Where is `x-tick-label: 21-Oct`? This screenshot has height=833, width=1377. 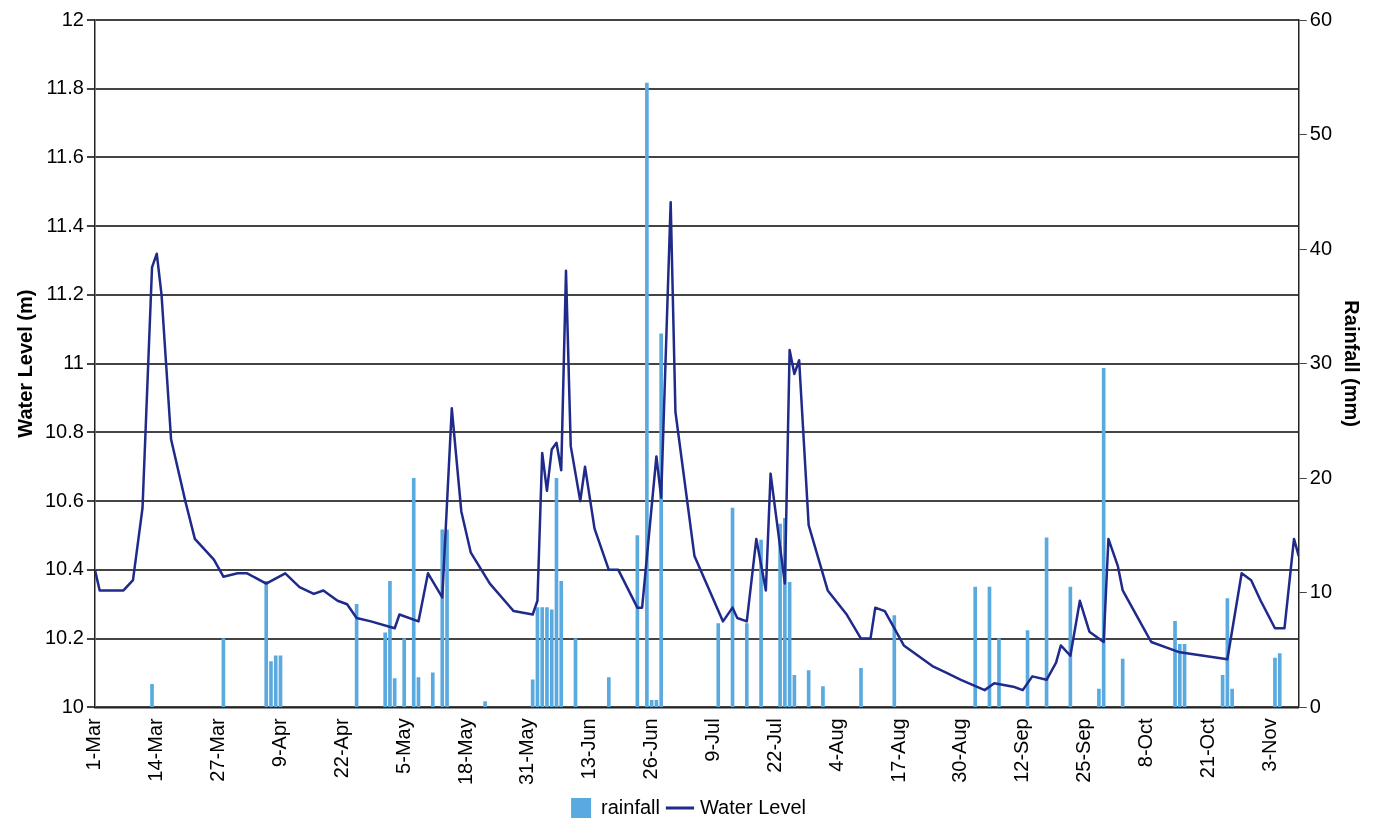 x-tick-label: 21-Oct is located at coordinates (1206, 748).